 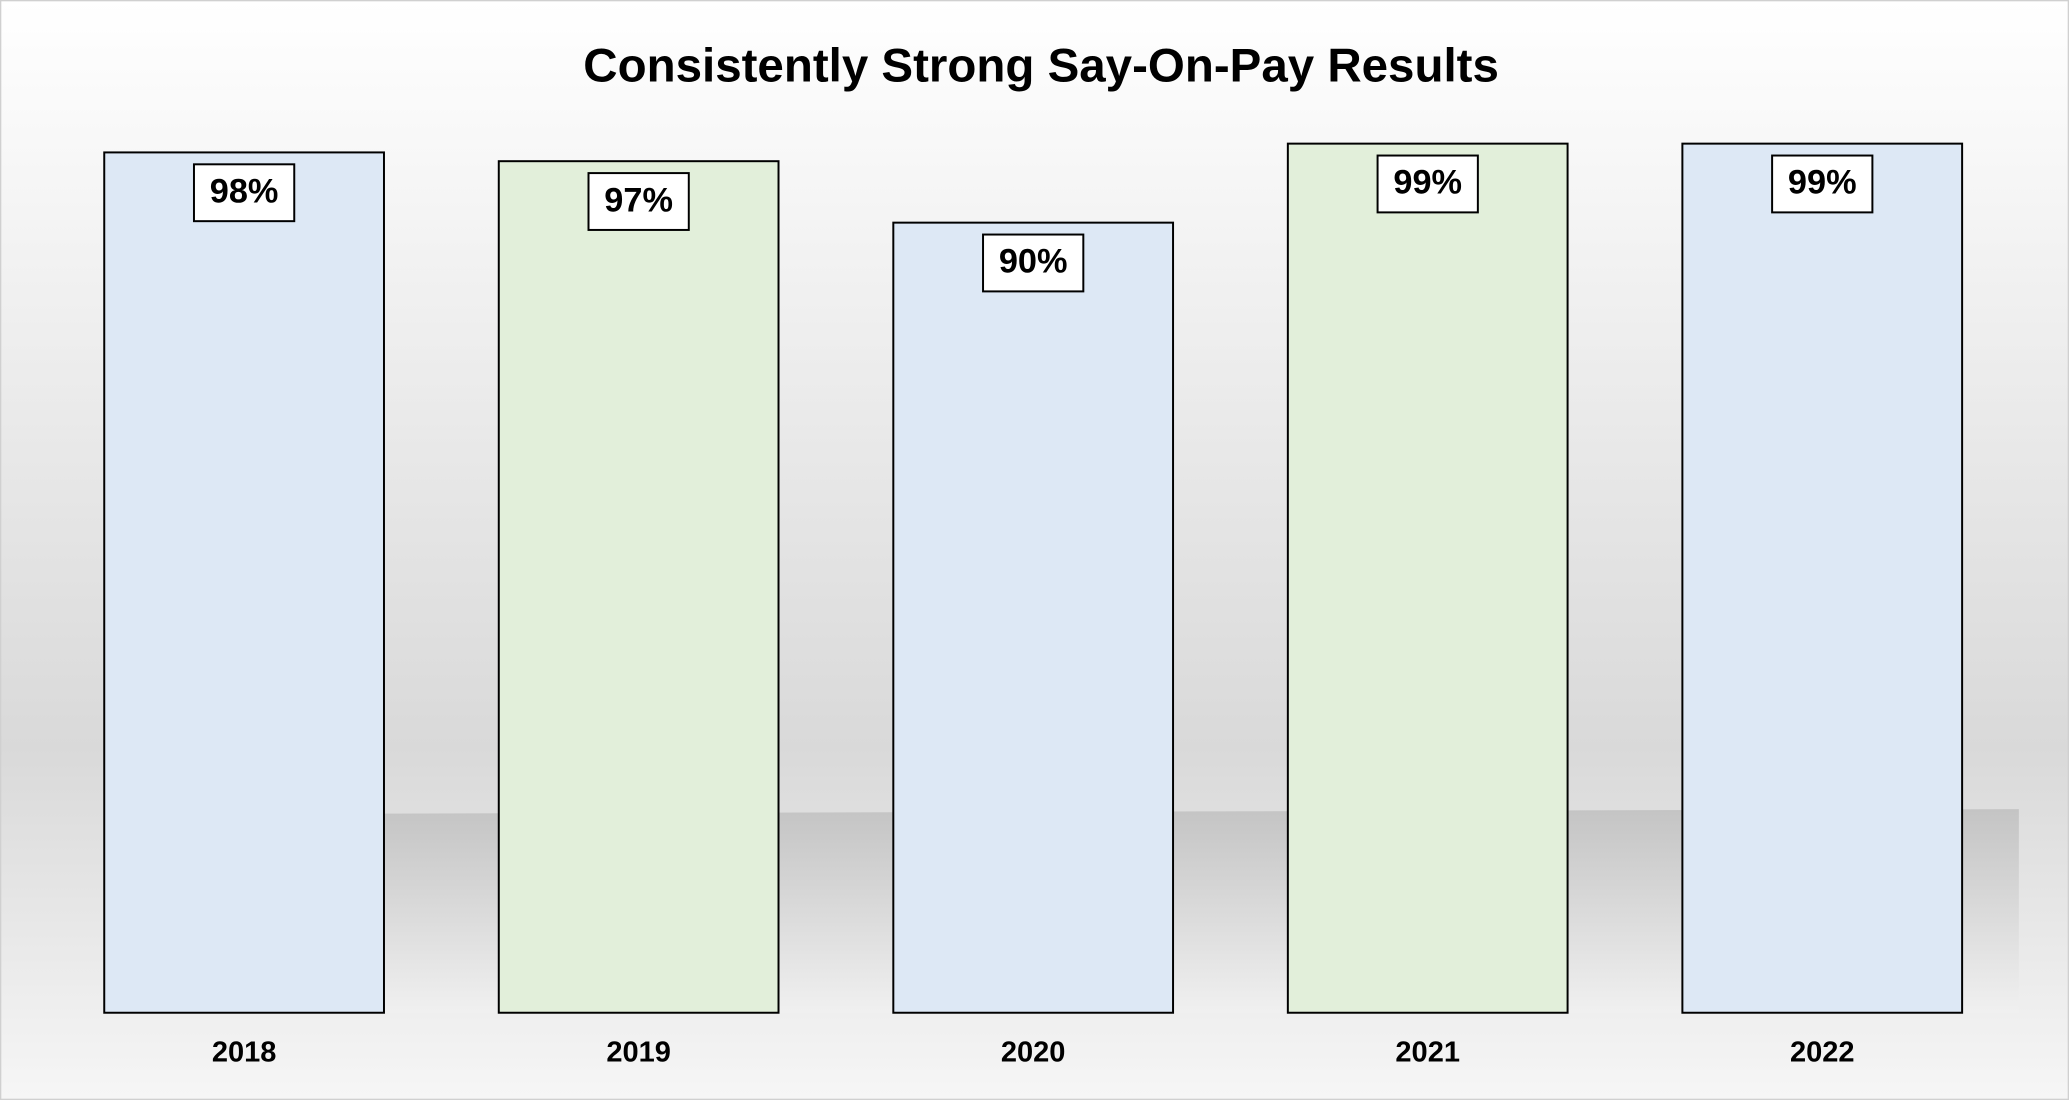 I want to click on x-tick-label: 2019, so click(x=638, y=1052).